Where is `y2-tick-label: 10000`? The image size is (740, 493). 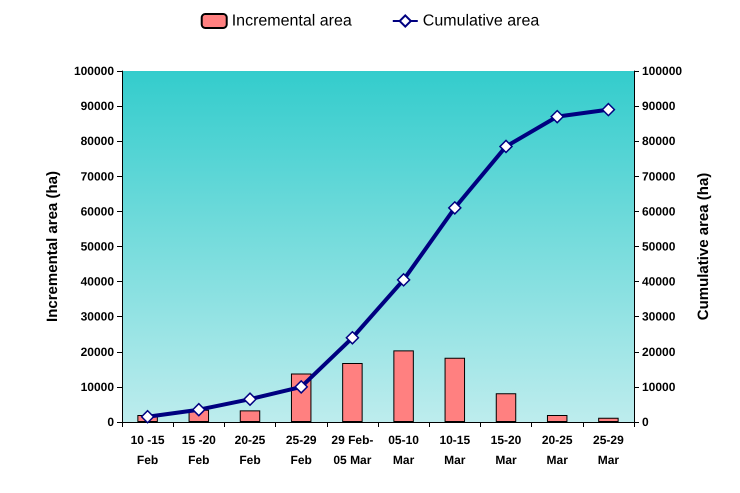
y2-tick-label: 10000 is located at coordinates (659, 387).